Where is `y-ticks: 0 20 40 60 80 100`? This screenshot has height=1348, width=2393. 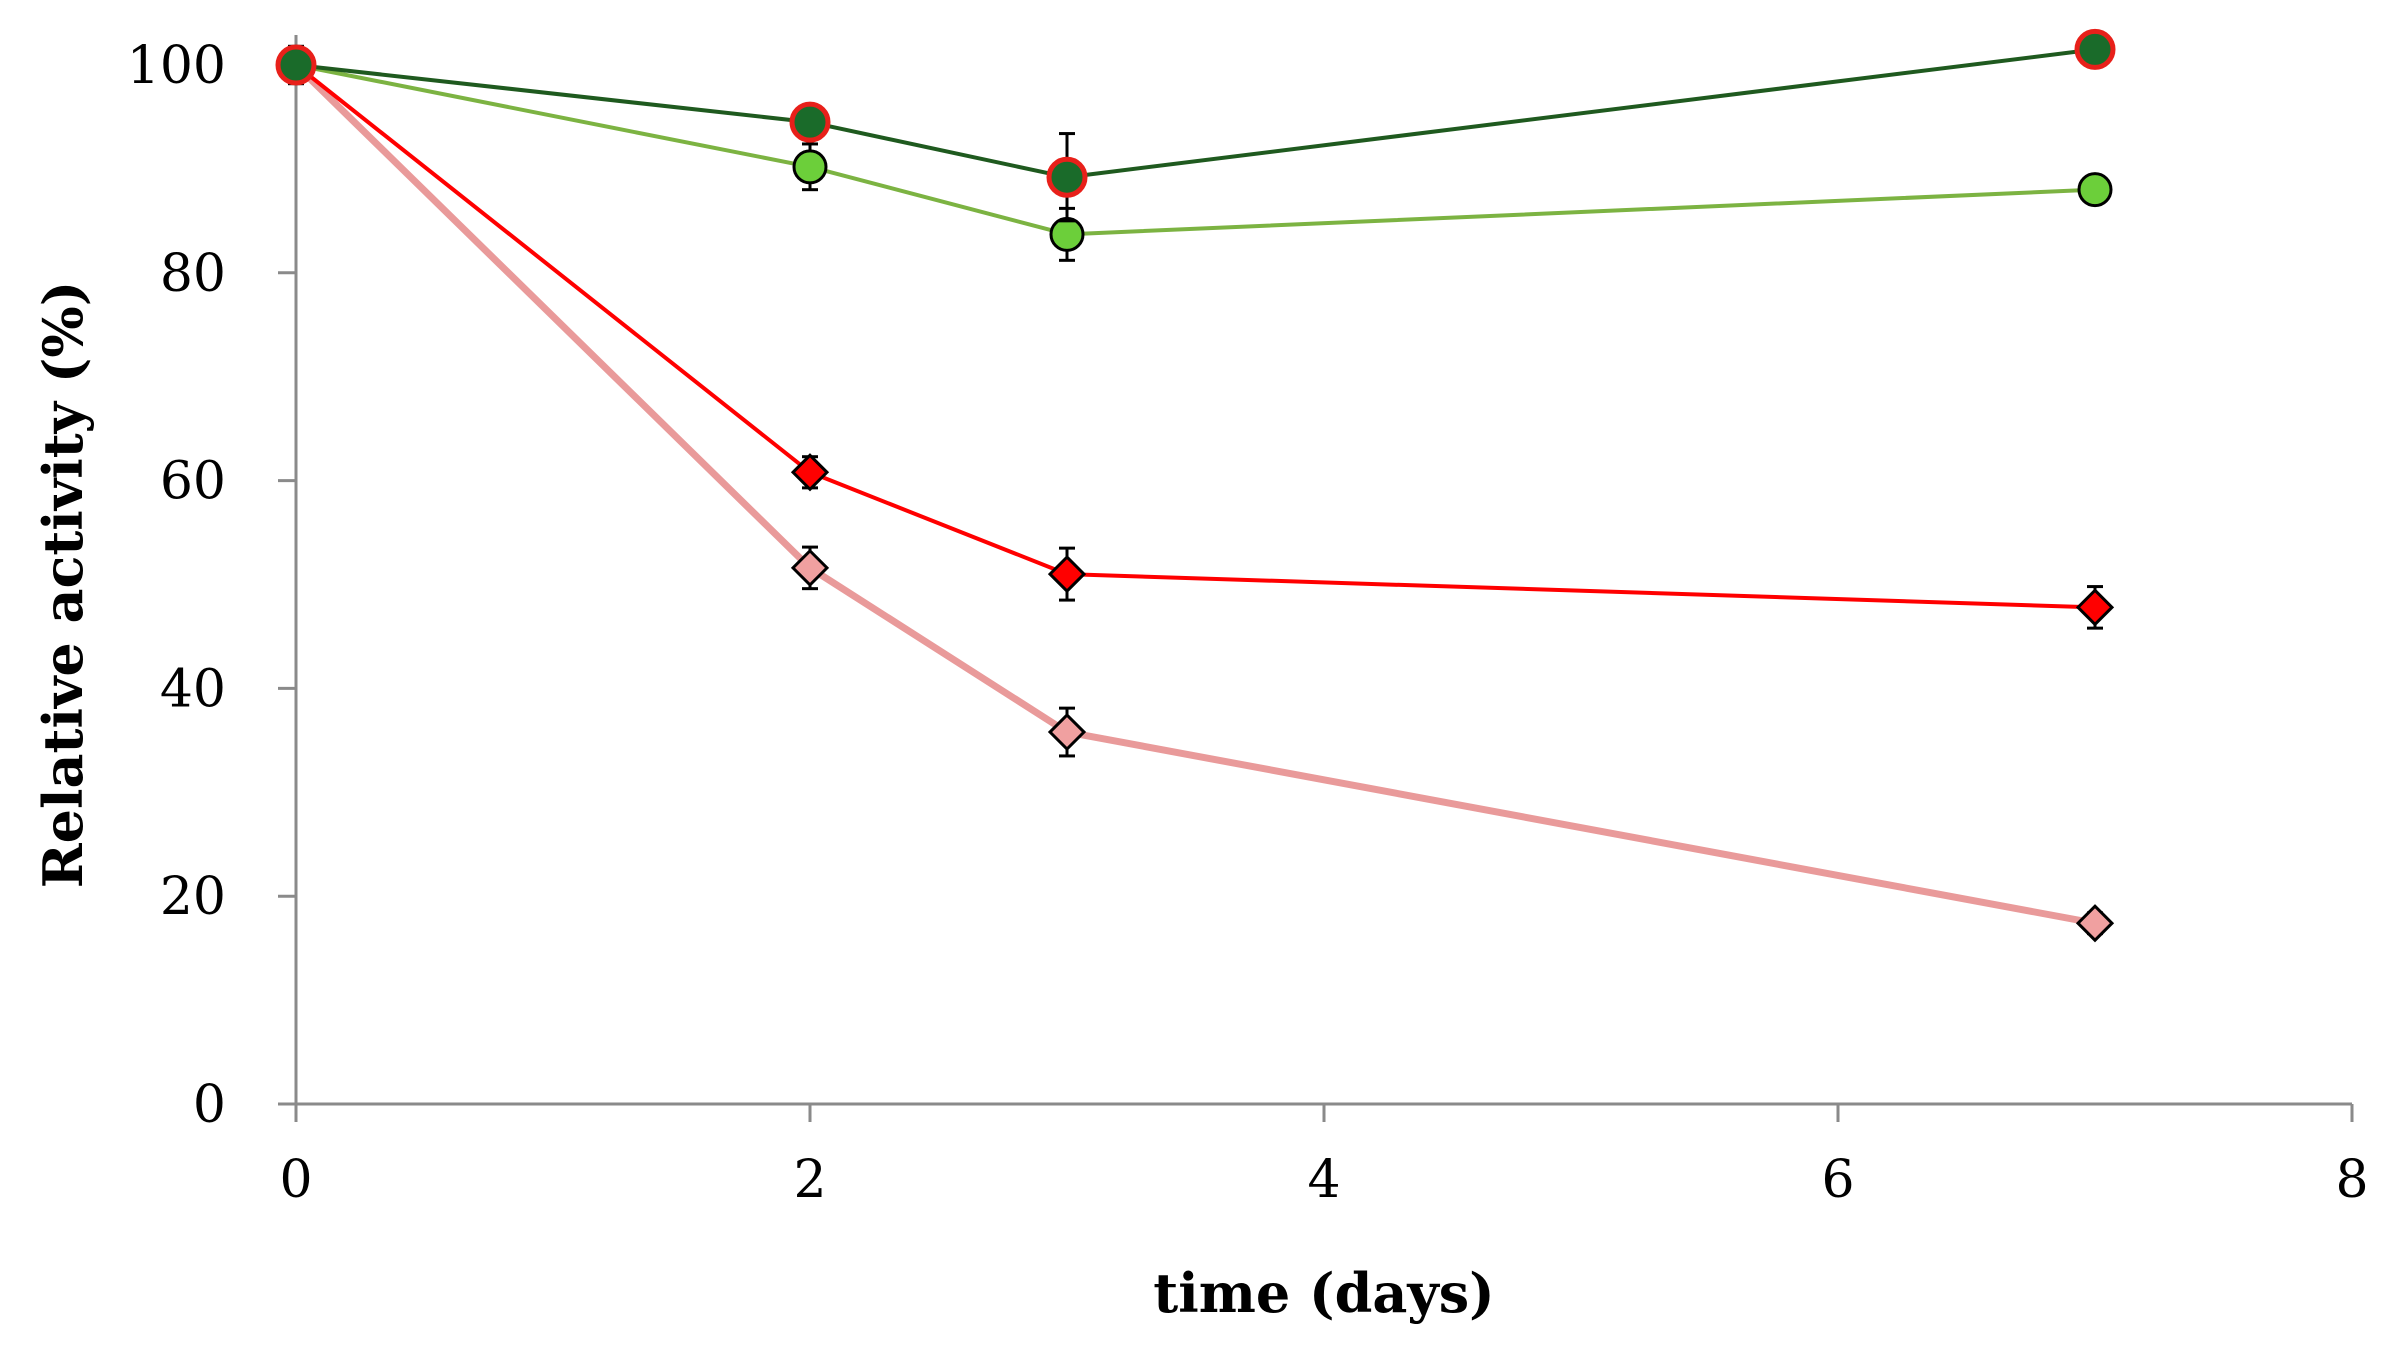 y-ticks: 0 20 40 60 80 100 is located at coordinates (211, 585).